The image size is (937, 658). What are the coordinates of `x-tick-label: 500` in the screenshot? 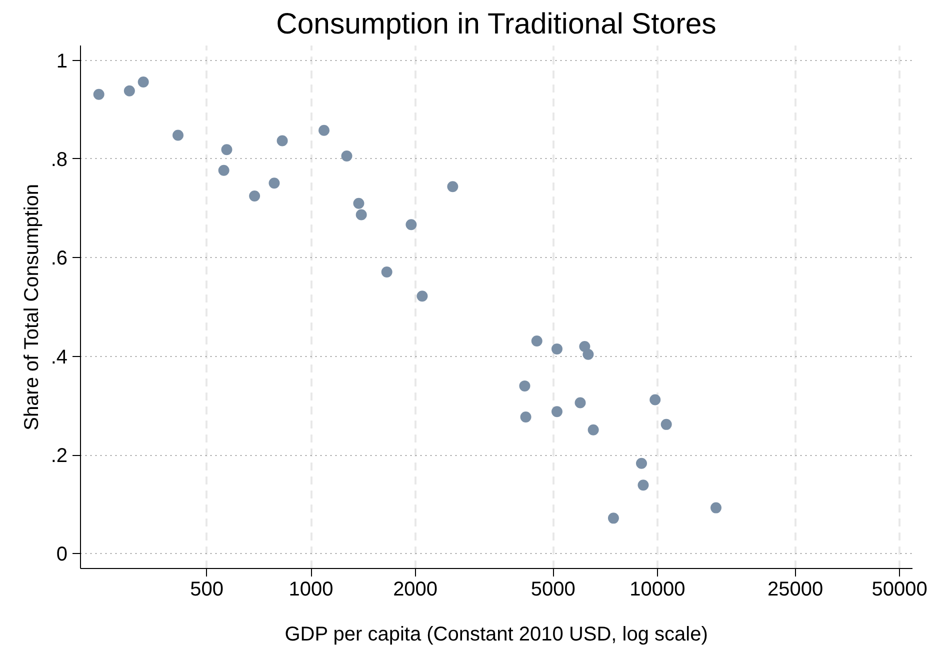 It's located at (207, 589).